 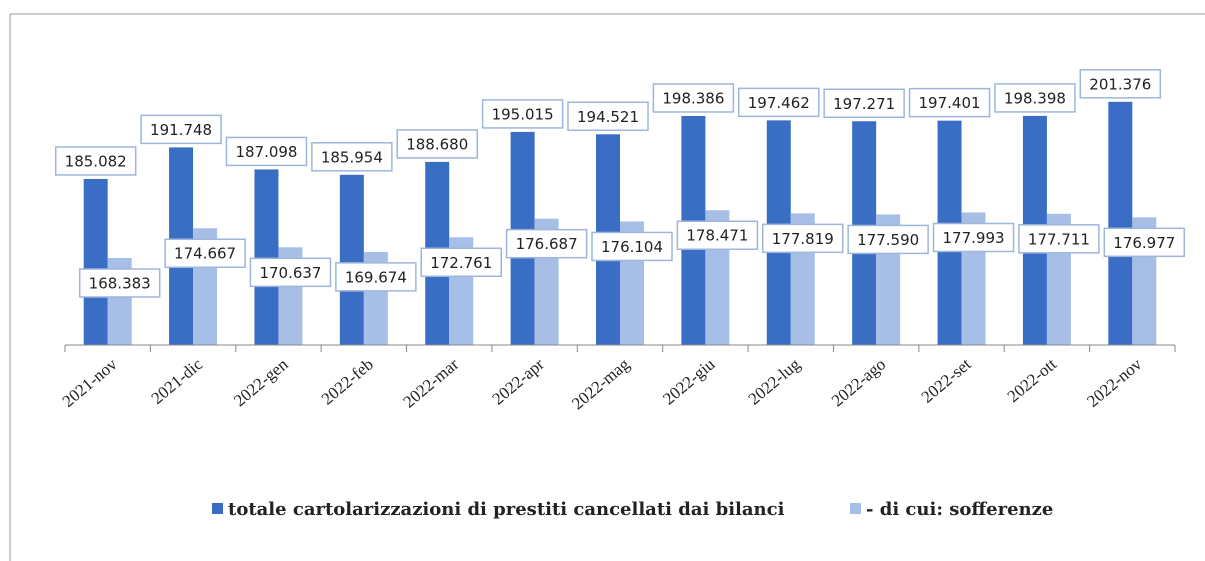 I want to click on data-label: 187.098, so click(x=266, y=152).